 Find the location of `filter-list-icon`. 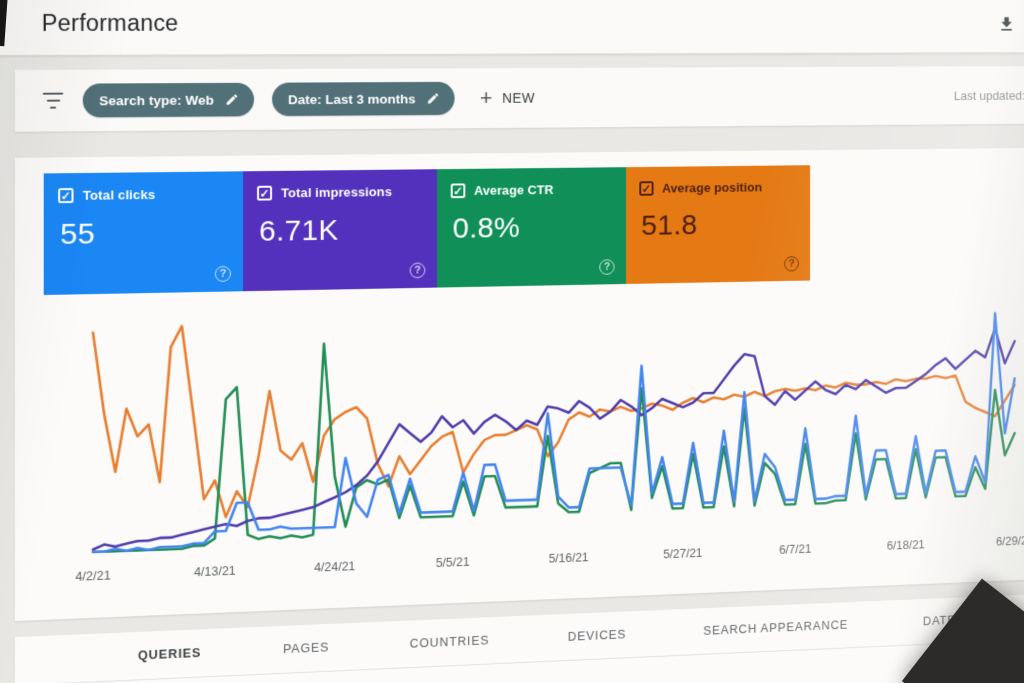

filter-list-icon is located at coordinates (53, 100).